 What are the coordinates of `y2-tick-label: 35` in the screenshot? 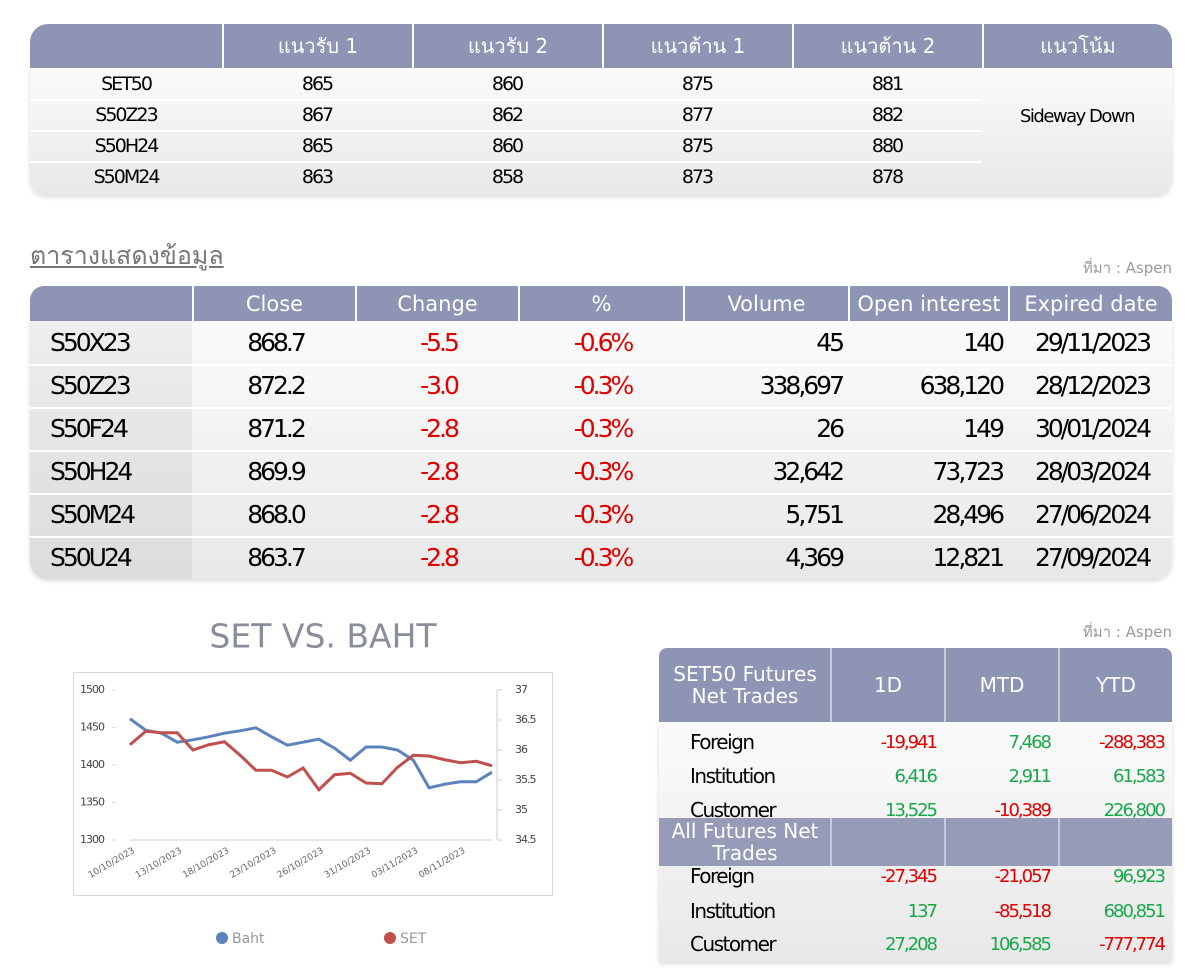 It's located at (521, 809).